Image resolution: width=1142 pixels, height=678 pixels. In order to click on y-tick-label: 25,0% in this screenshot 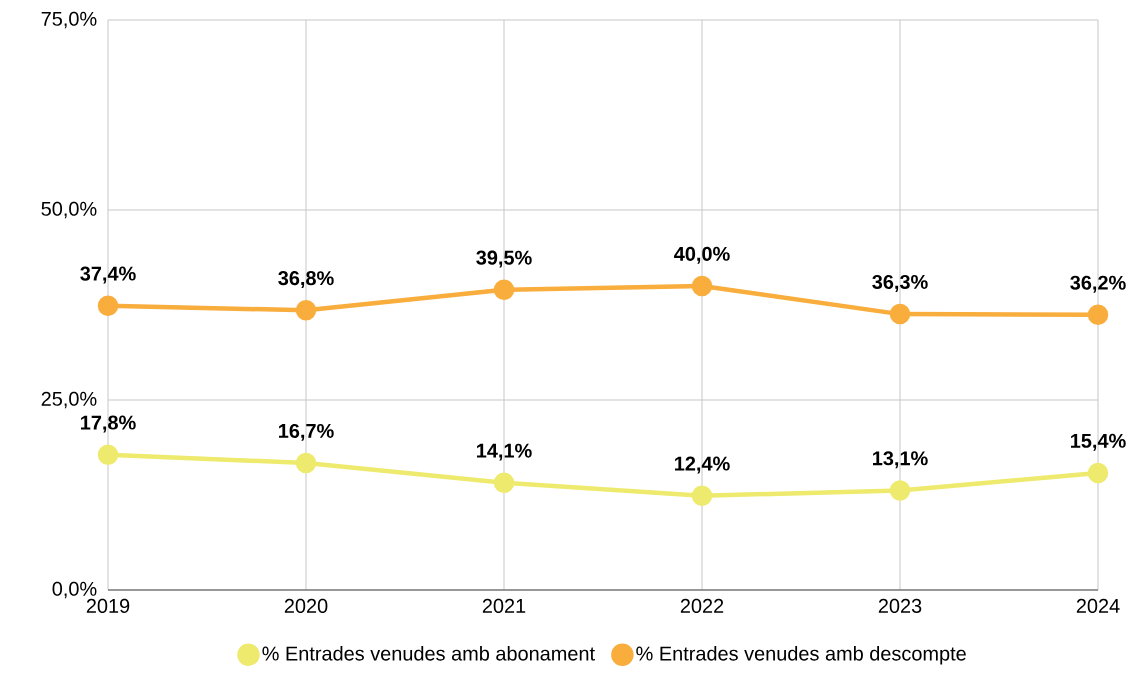, I will do `click(69, 400)`.